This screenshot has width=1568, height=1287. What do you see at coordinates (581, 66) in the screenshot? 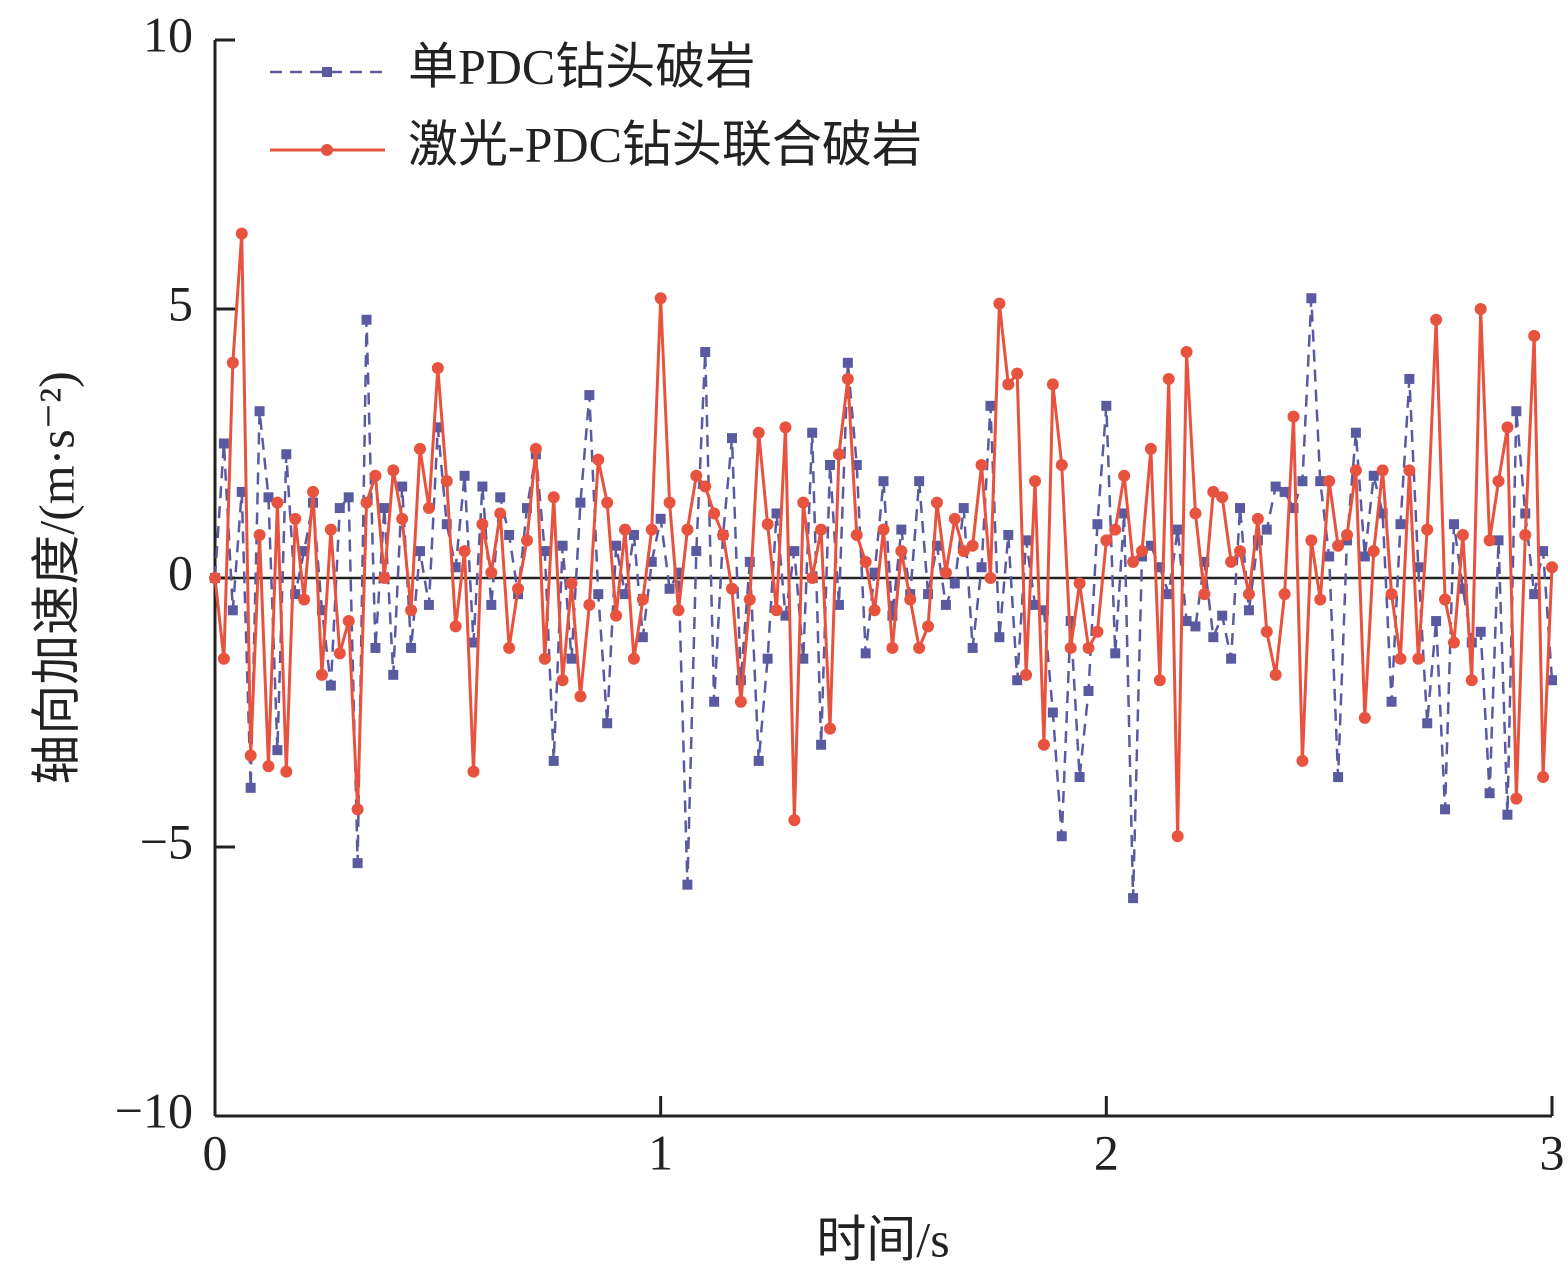
I see `legend-label: 单PDC钻头破岩` at bounding box center [581, 66].